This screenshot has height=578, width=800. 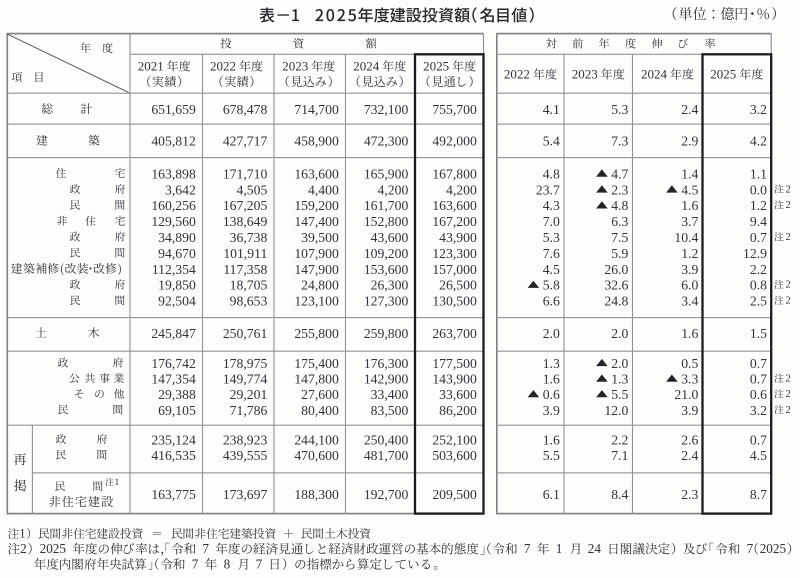 I want to click on svg-text: 24,800, so click(x=320, y=285).